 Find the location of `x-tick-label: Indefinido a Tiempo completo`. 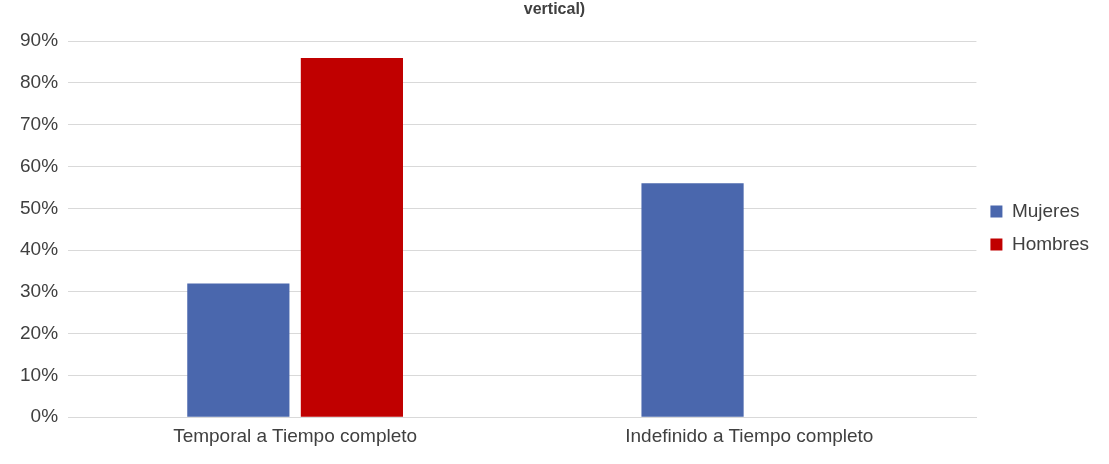

x-tick-label: Indefinido a Tiempo completo is located at coordinates (749, 435).